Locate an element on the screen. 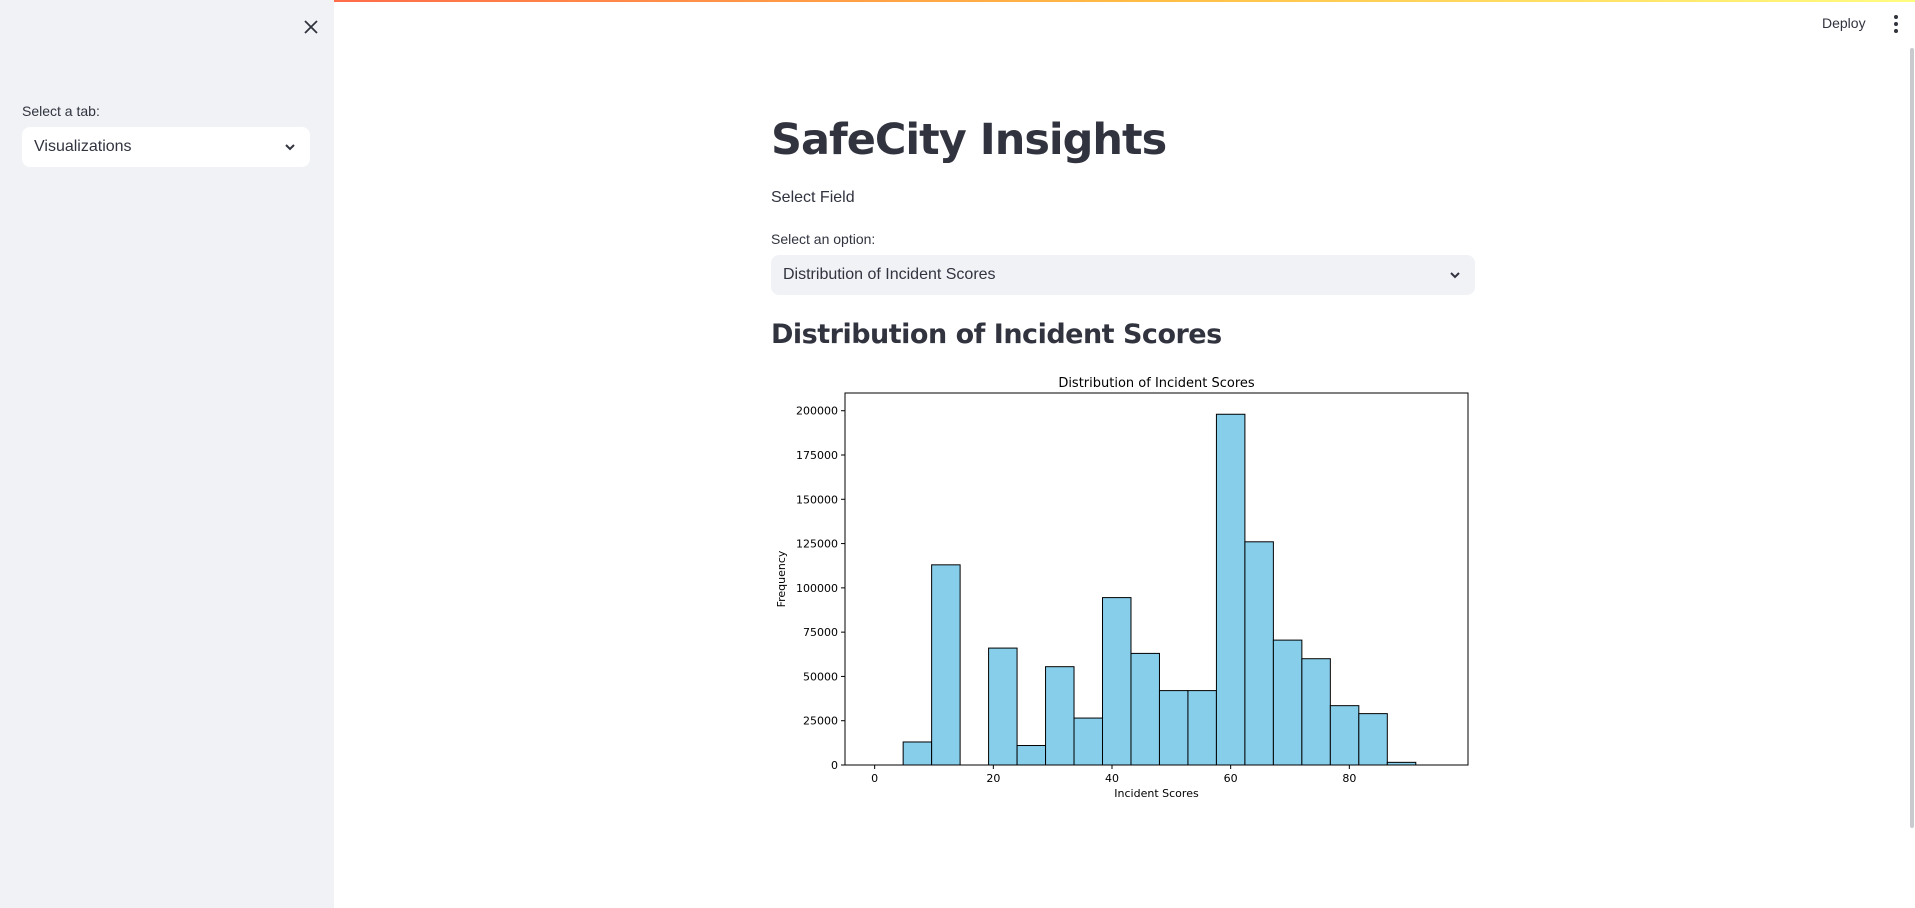  x-tick-label: 20 is located at coordinates (993, 778).